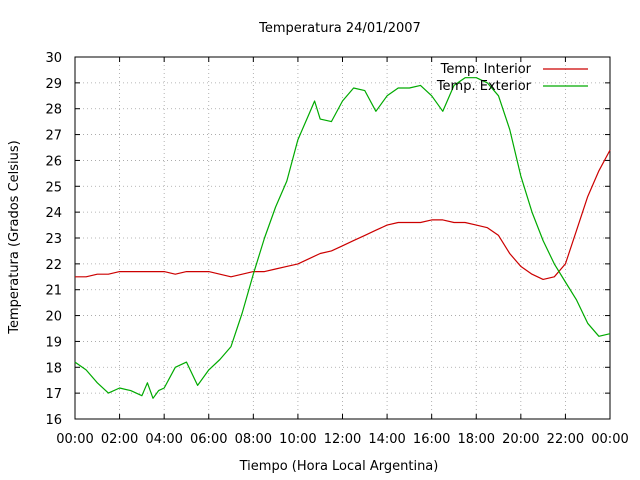 The image size is (640, 480). What do you see at coordinates (339, 466) in the screenshot?
I see `x-axis-label: Tiempo (Hora Local Argentina)` at bounding box center [339, 466].